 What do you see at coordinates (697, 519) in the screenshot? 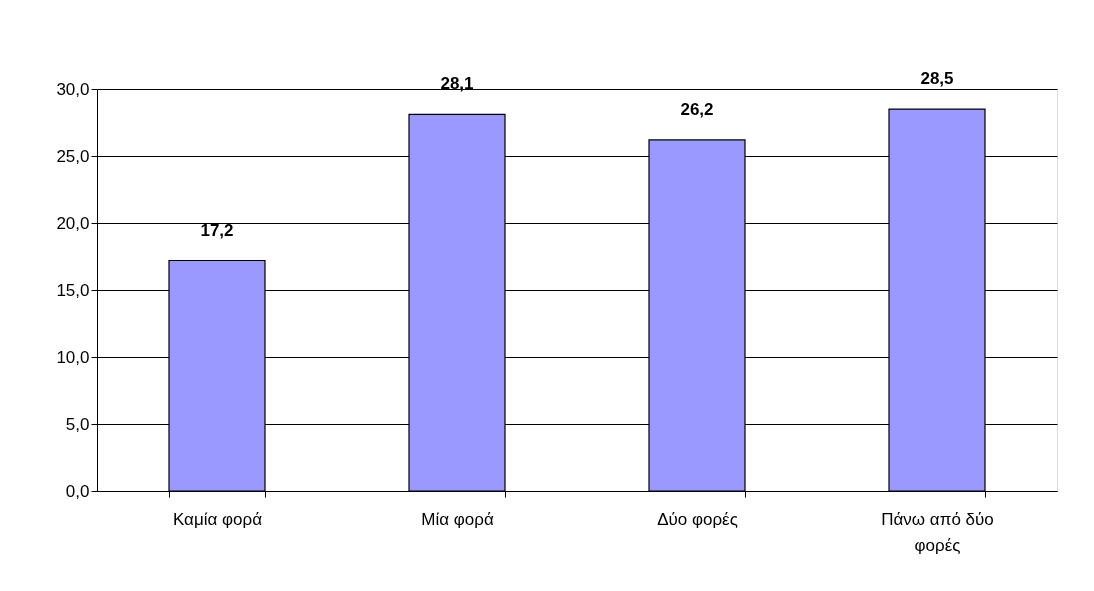
I see `x-tick-label: Δύο φορές` at bounding box center [697, 519].